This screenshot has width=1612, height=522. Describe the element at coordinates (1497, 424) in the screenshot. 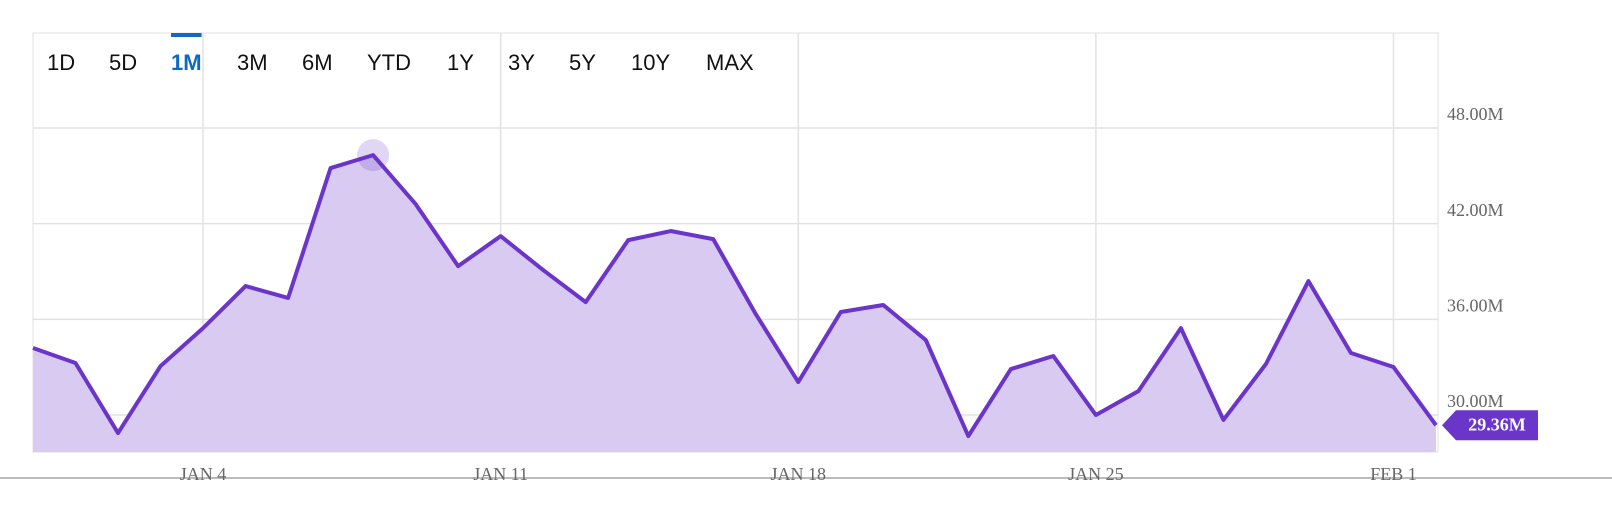

I see `value-label: 29.36M` at that location.